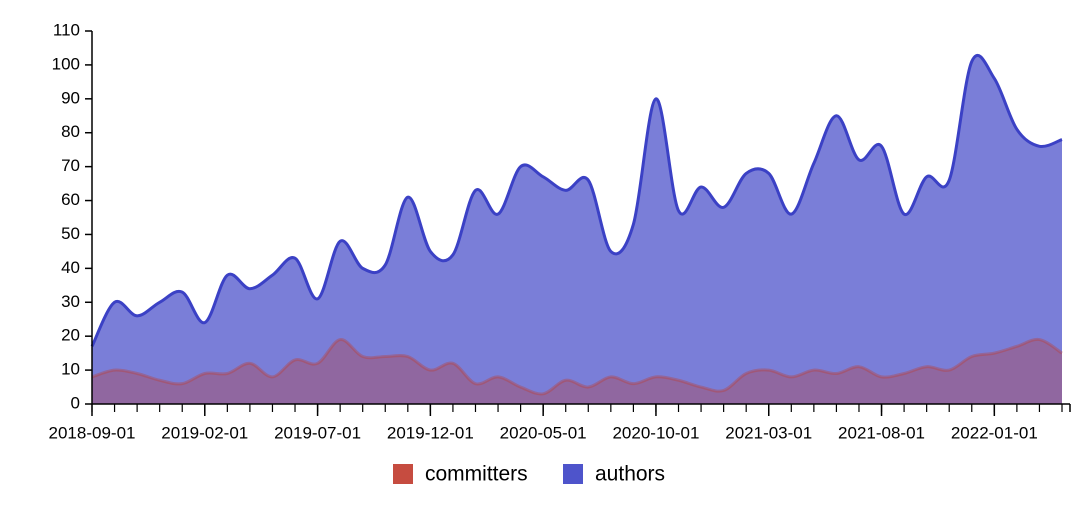  I want to click on x-tick-label: 2019-02-01, so click(204, 432).